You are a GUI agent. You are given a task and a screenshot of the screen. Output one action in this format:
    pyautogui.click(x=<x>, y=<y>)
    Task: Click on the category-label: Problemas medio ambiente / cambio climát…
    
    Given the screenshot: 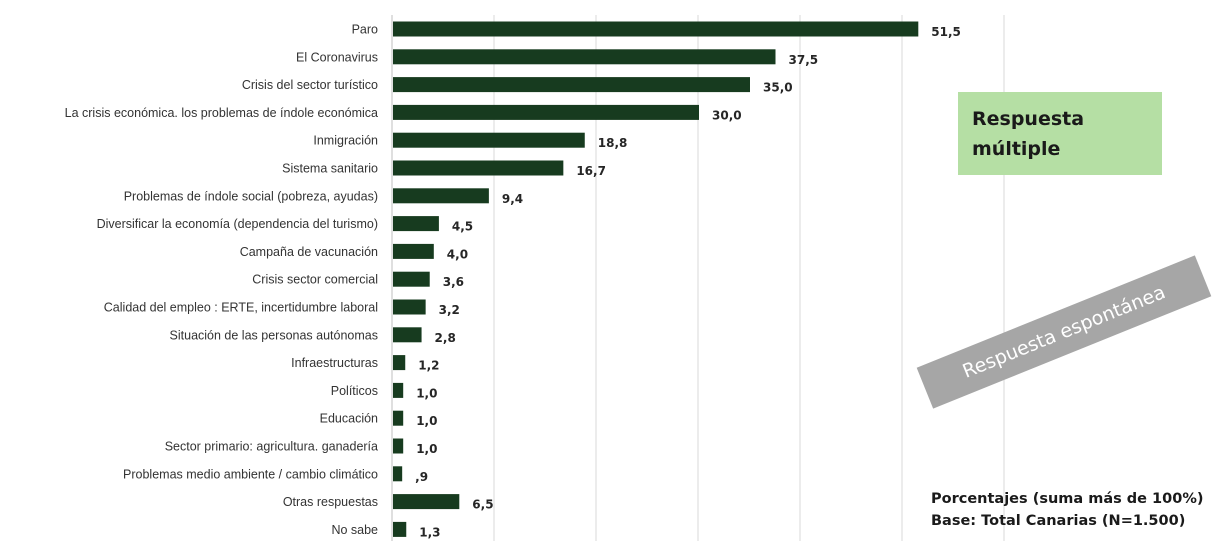 What is the action you would take?
    pyautogui.click(x=250, y=474)
    